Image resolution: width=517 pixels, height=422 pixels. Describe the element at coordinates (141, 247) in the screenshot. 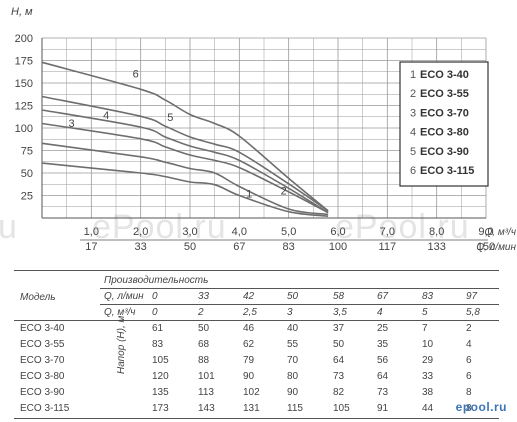

I see `x-tick-label-lmin: 33` at that location.